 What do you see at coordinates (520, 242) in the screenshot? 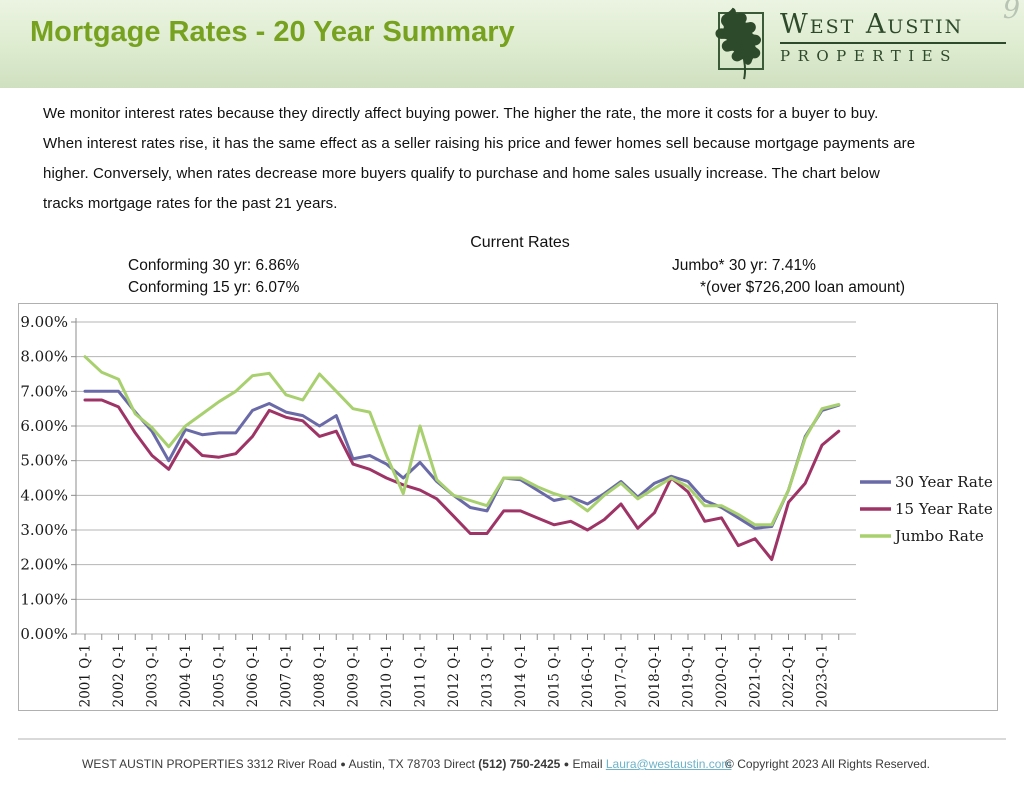
I see `current-rates-heading: Current Rates` at bounding box center [520, 242].